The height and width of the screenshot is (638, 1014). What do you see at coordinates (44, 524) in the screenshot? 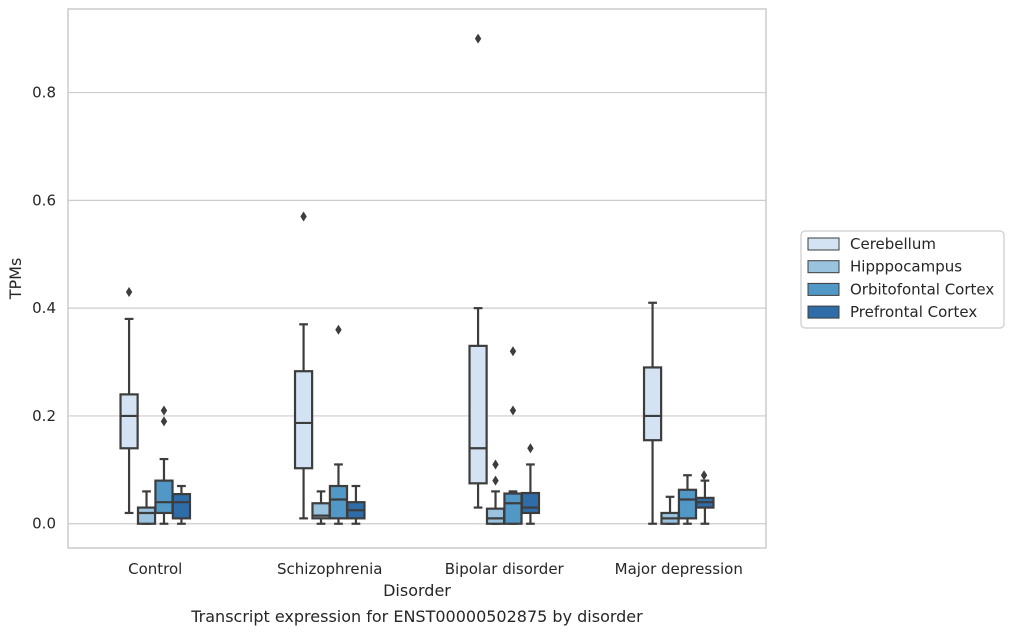
I see `y-tick-label: 0.0` at bounding box center [44, 524].